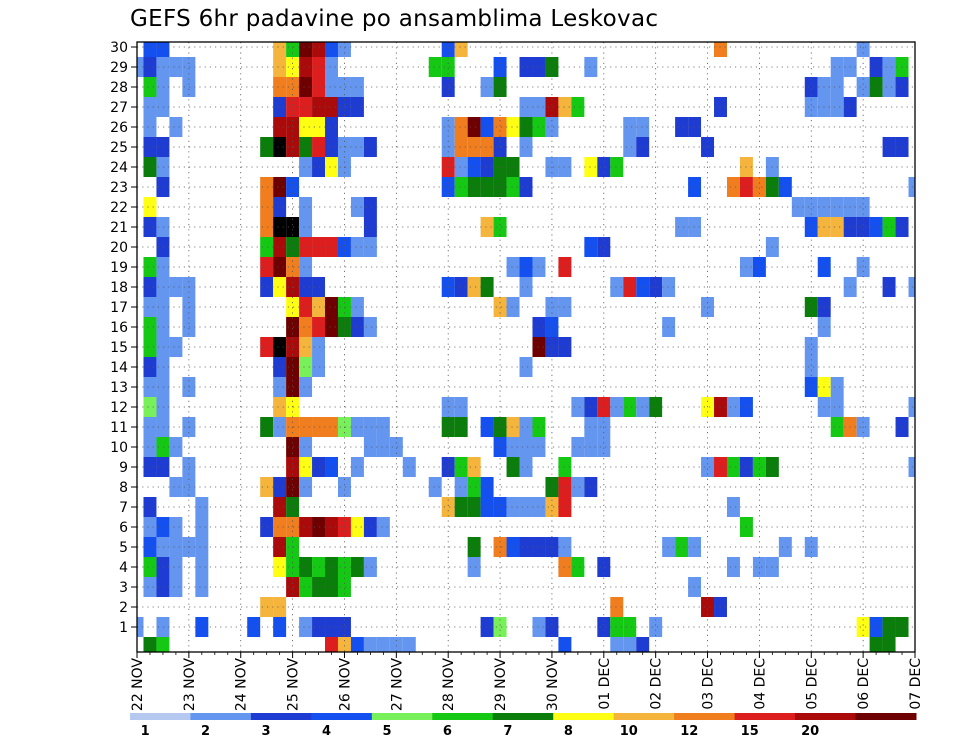  What do you see at coordinates (568, 731) in the screenshot?
I see `colorbar-label: 8` at bounding box center [568, 731].